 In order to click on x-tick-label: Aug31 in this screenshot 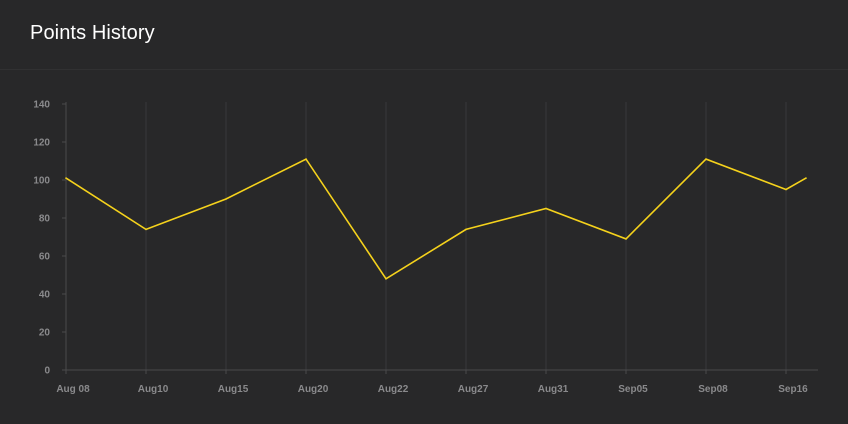, I will do `click(553, 389)`.